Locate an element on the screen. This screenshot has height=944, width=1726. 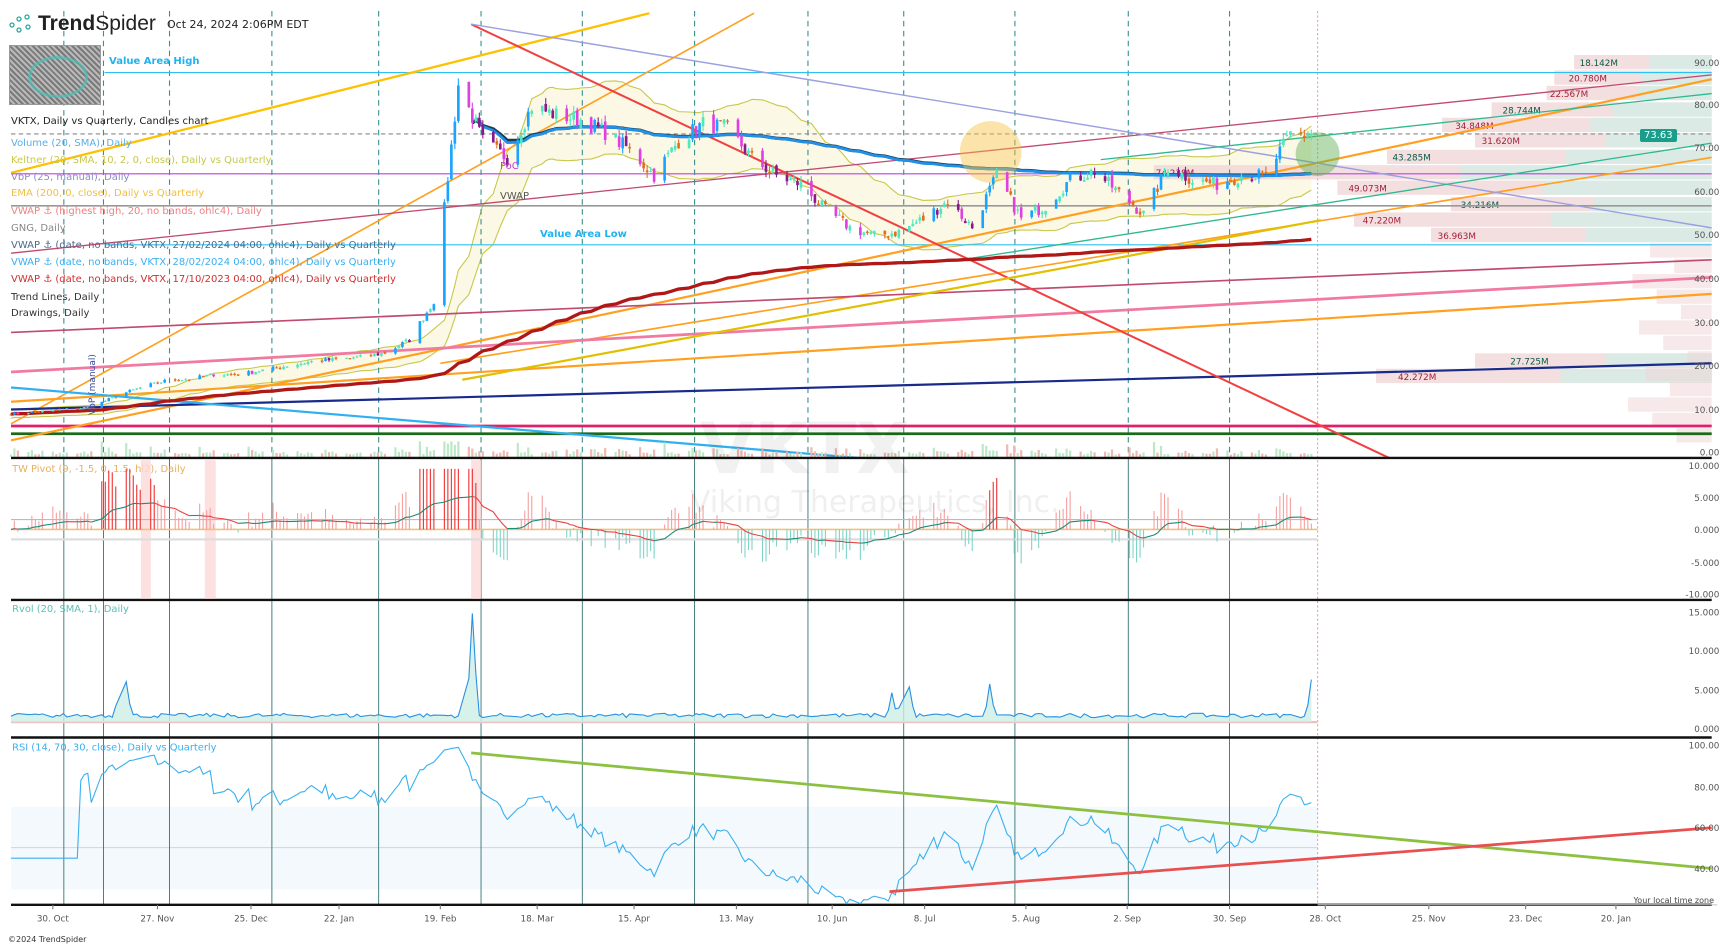
price-axis-label: 10.00 is located at coordinates (1707, 411).